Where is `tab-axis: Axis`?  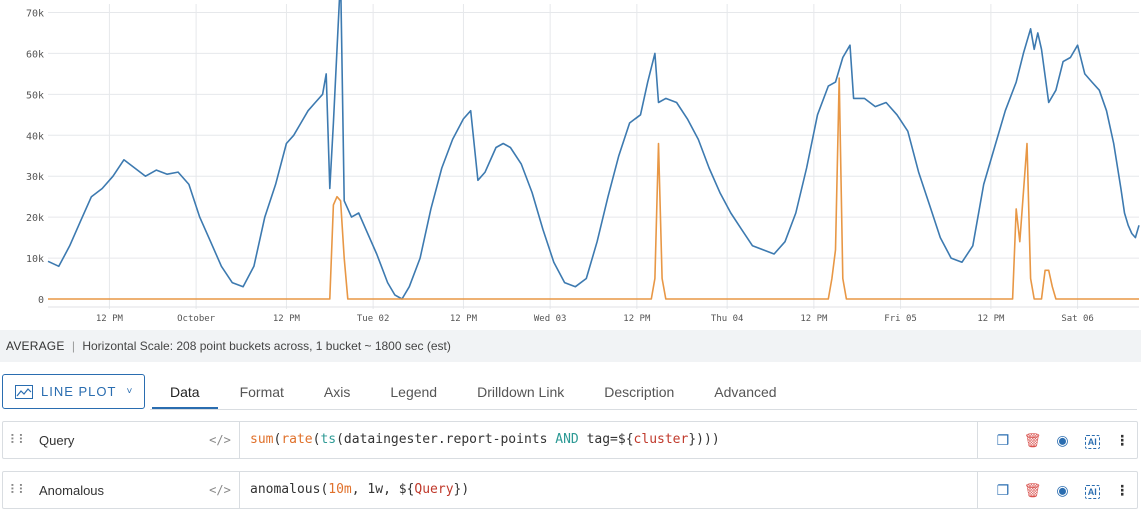 tab-axis: Axis is located at coordinates (337, 392).